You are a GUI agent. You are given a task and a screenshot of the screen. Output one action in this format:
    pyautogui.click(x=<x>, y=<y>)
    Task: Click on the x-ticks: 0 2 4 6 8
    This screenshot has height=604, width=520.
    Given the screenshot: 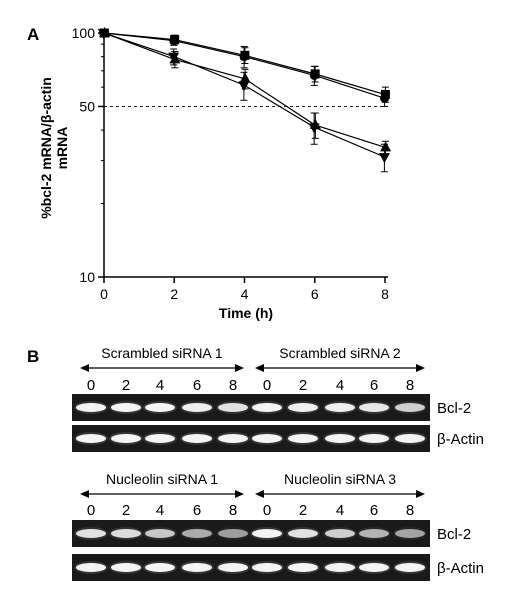 What is the action you would take?
    pyautogui.click(x=244, y=289)
    